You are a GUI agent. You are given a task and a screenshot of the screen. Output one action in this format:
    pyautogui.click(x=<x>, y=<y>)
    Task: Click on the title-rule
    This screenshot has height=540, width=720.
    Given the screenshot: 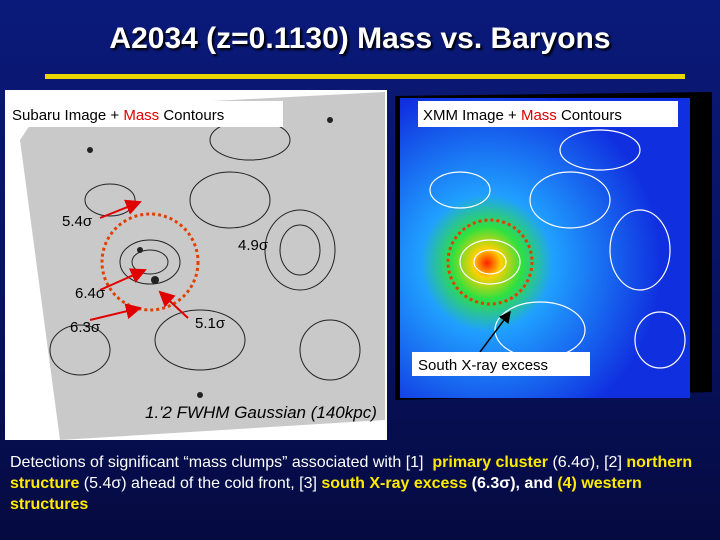 What is the action you would take?
    pyautogui.click(x=365, y=76)
    